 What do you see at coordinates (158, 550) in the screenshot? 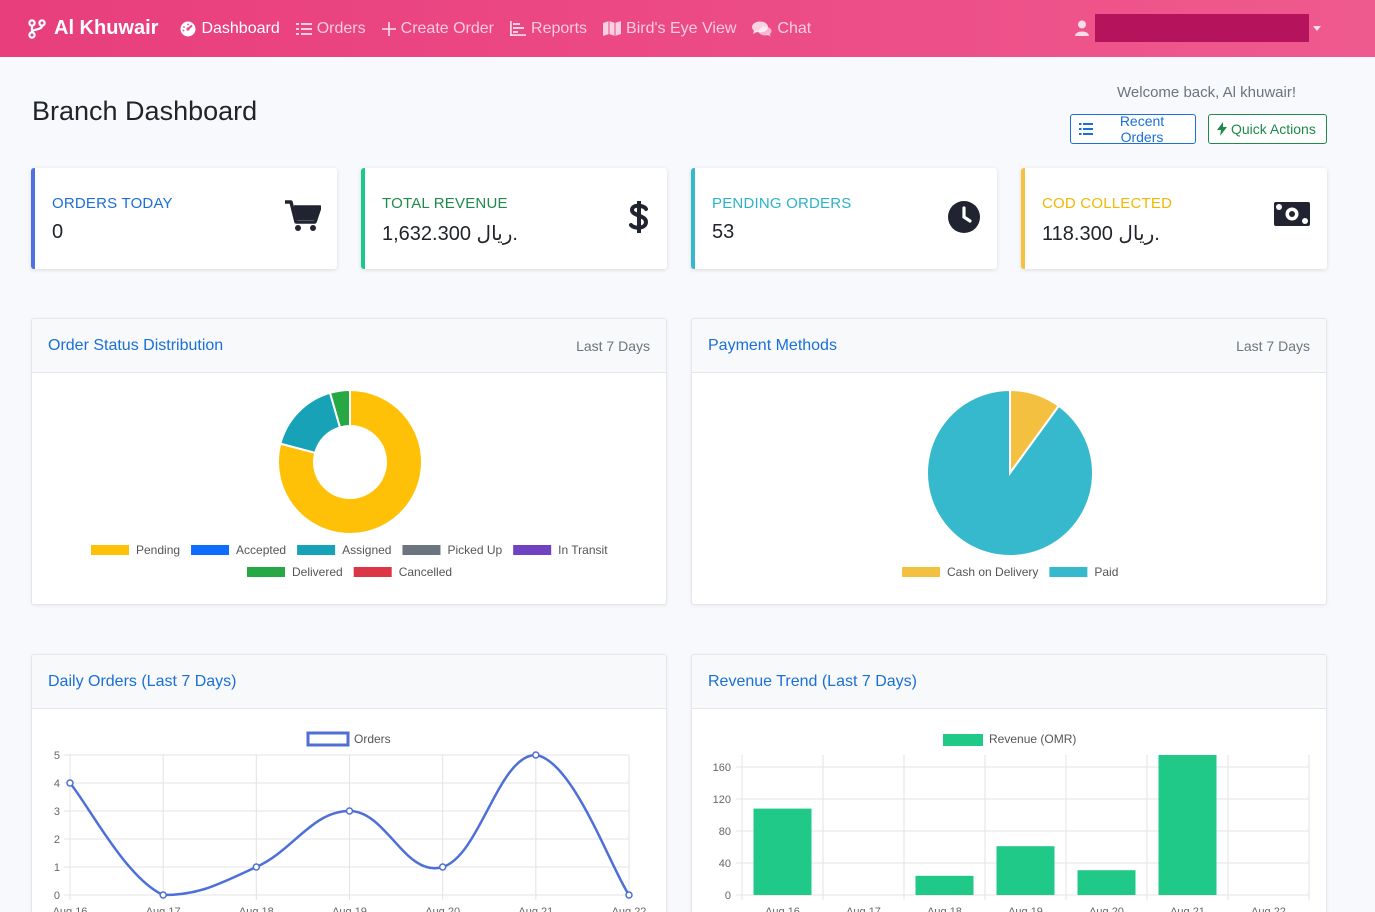
I see `legend-label: Pending` at bounding box center [158, 550].